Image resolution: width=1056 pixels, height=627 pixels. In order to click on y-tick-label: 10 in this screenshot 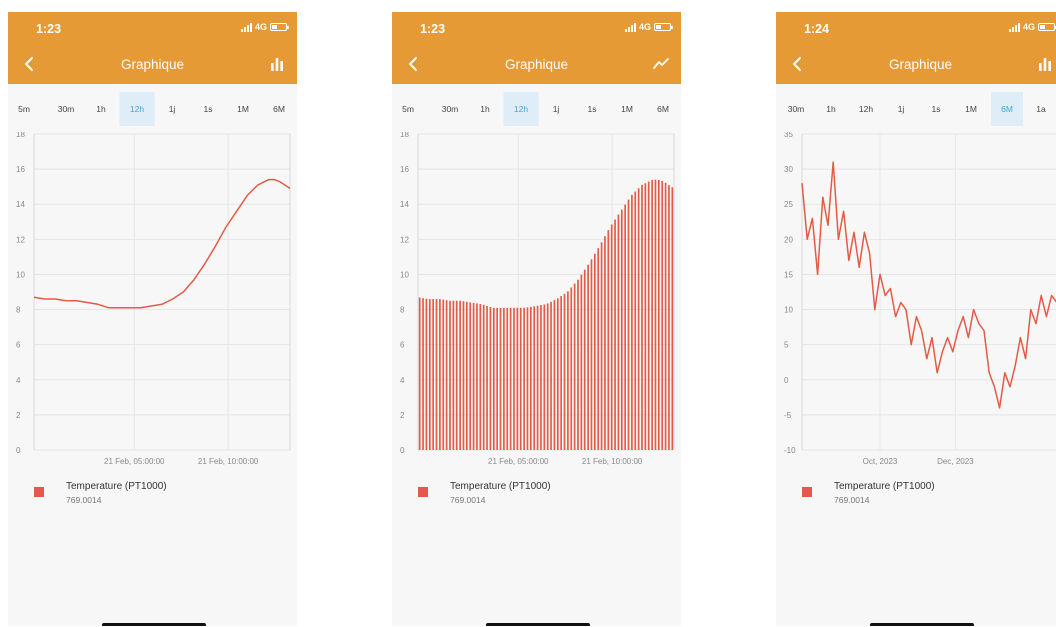, I will do `click(404, 274)`.